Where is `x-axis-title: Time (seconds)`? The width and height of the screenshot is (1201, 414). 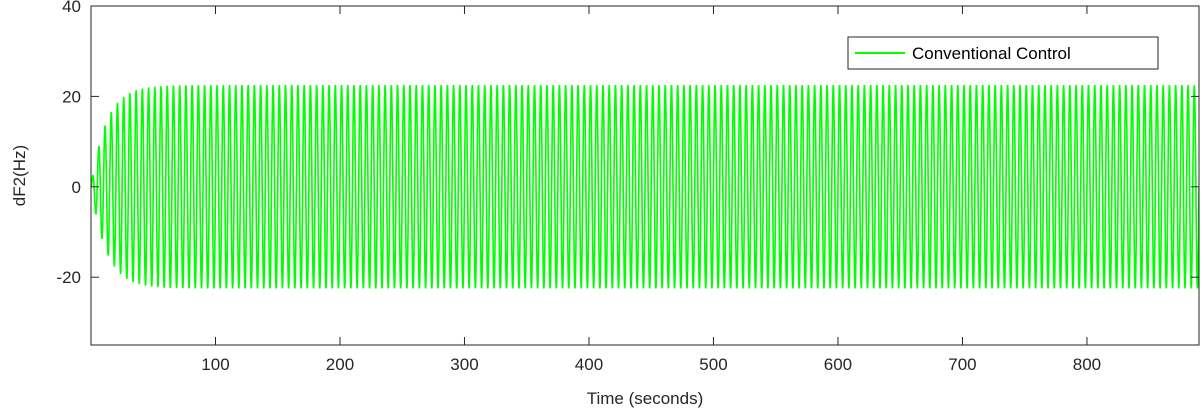 x-axis-title: Time (seconds) is located at coordinates (645, 398).